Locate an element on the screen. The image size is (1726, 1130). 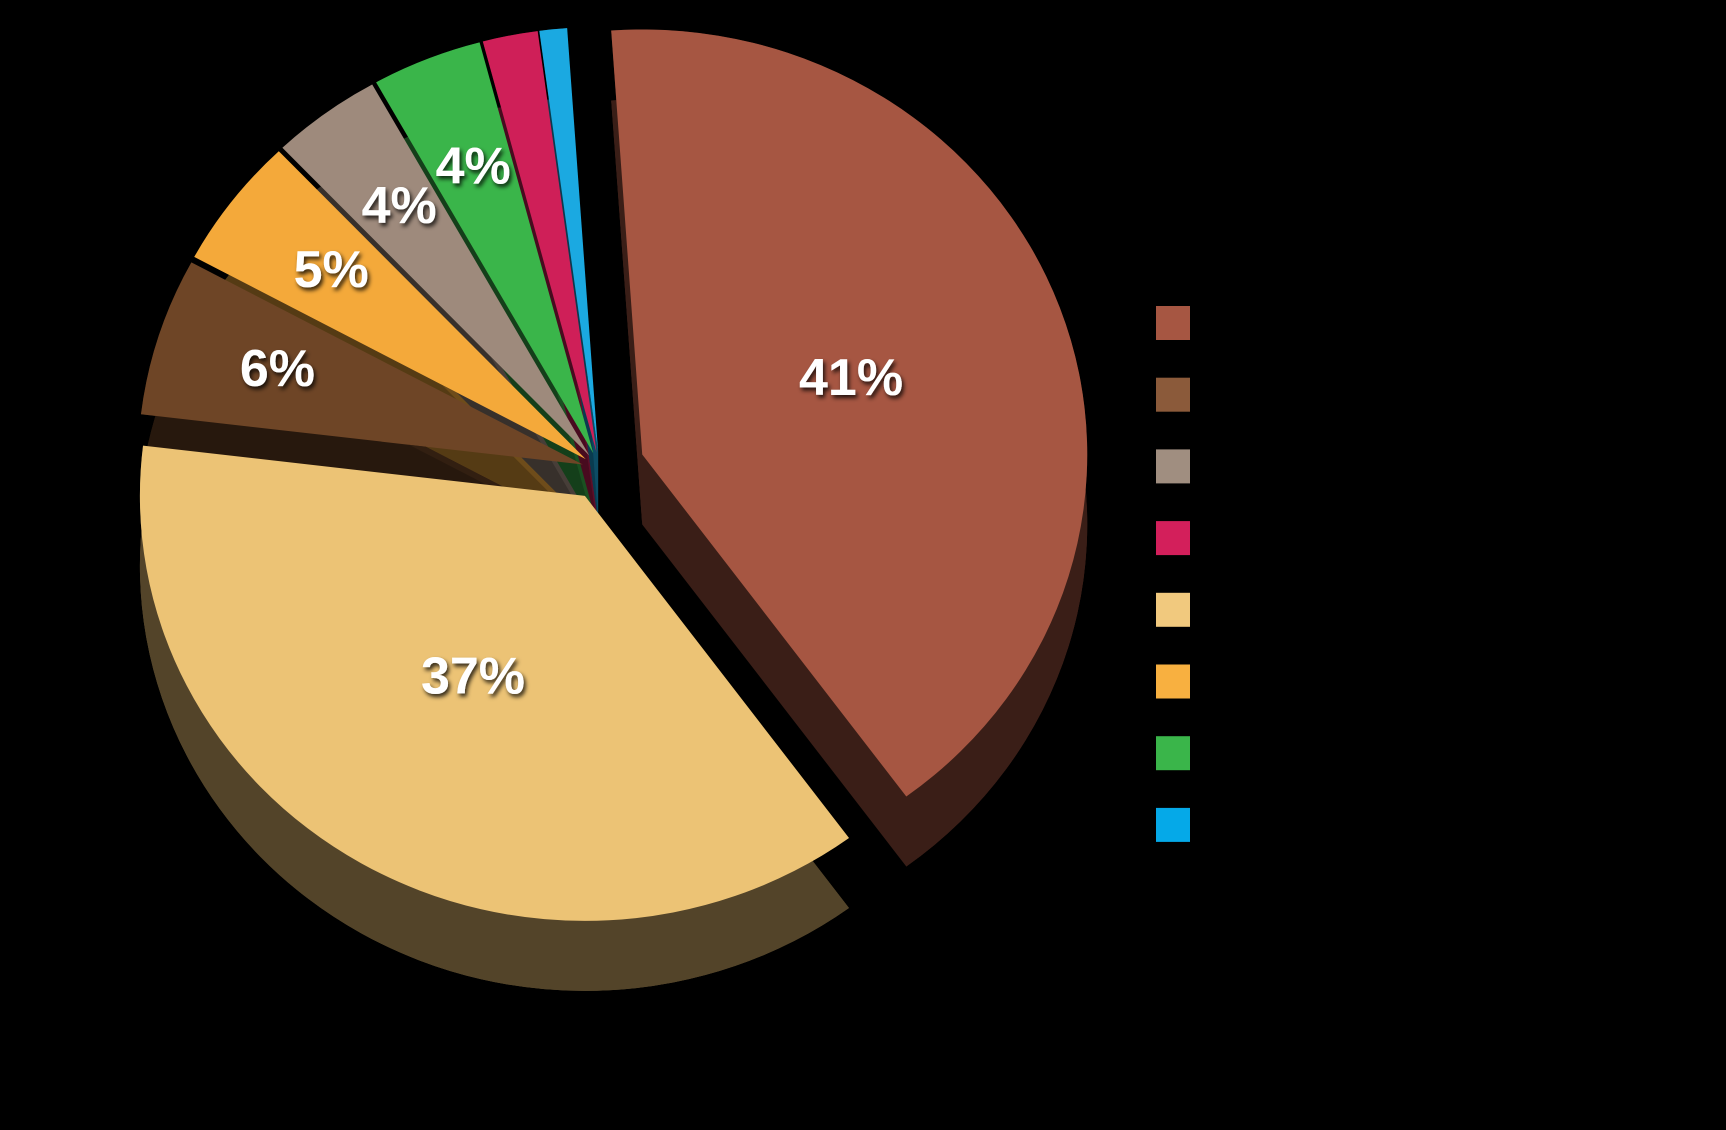
value-label: 6% is located at coordinates (277, 369).